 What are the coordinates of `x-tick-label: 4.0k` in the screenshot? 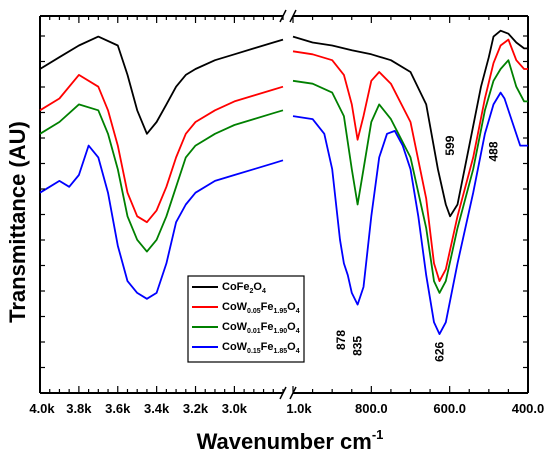 It's located at (42, 408).